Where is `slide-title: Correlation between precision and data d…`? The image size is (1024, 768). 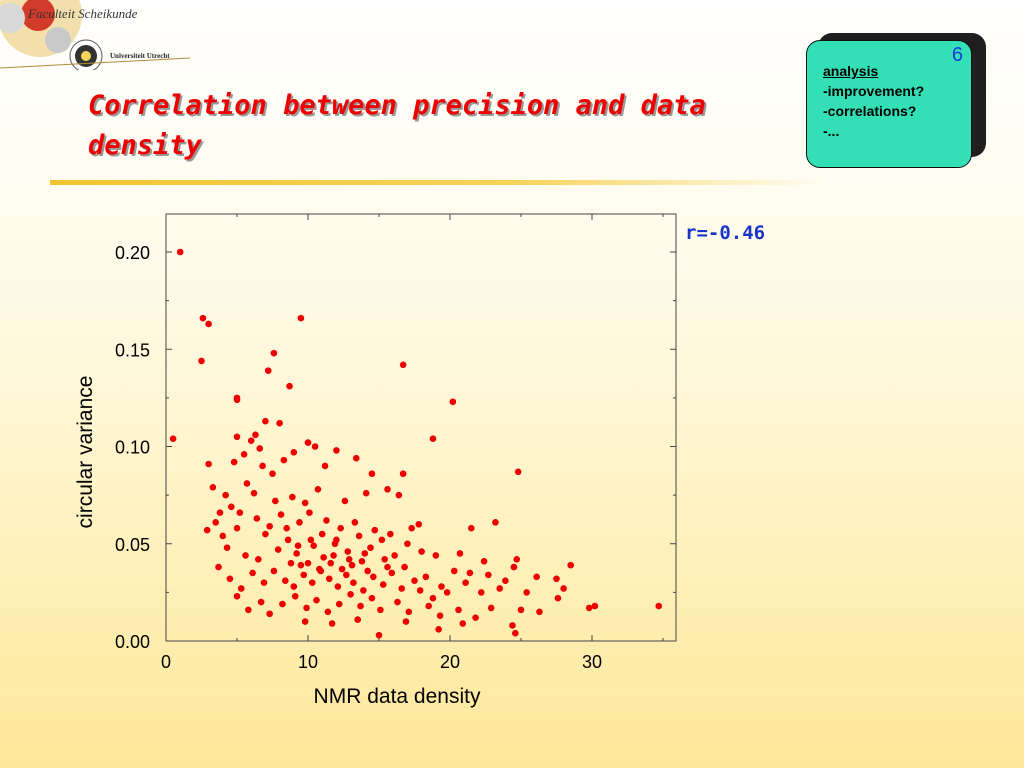 slide-title: Correlation between precision and data d… is located at coordinates (397, 125).